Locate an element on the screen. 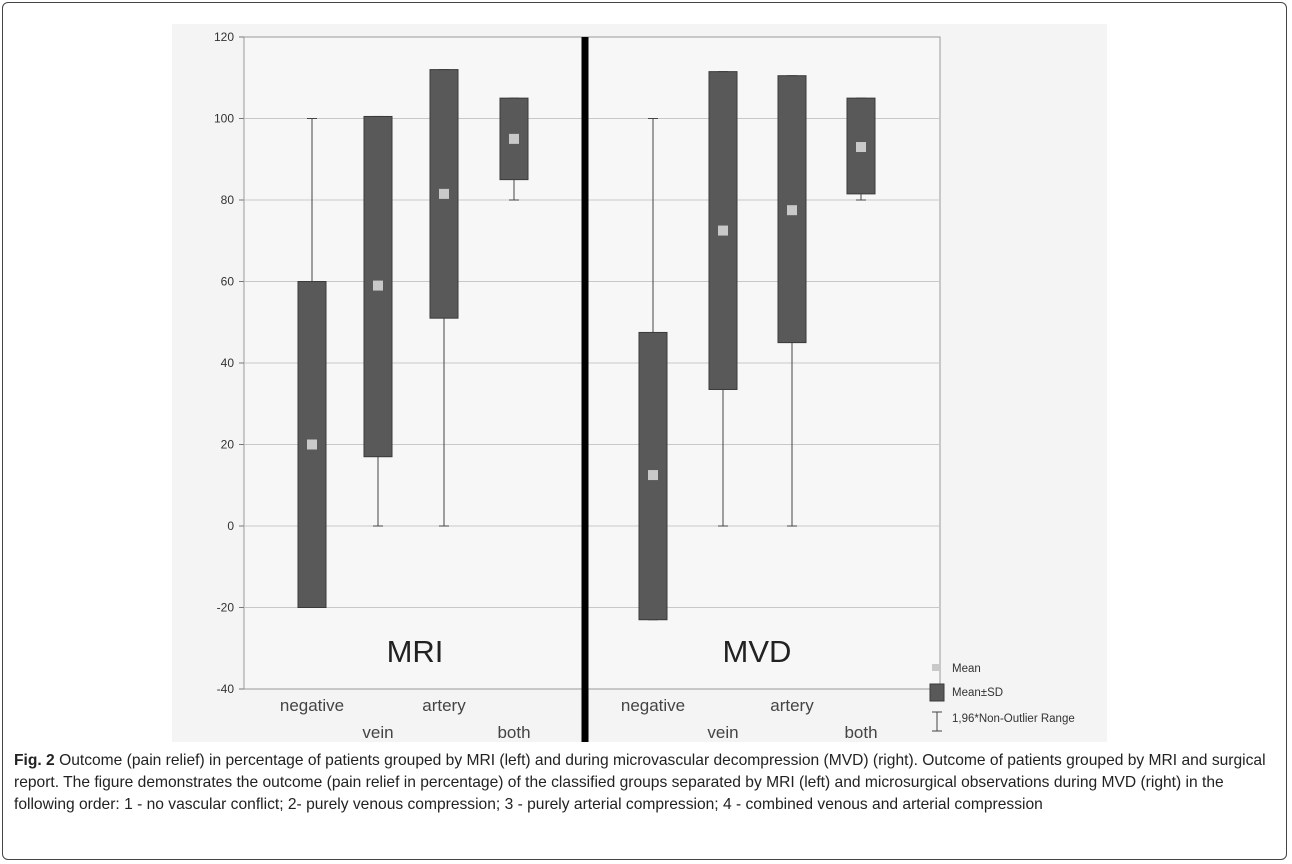 This screenshot has width=1292, height=864. y-tick-label: 40 is located at coordinates (228, 363).